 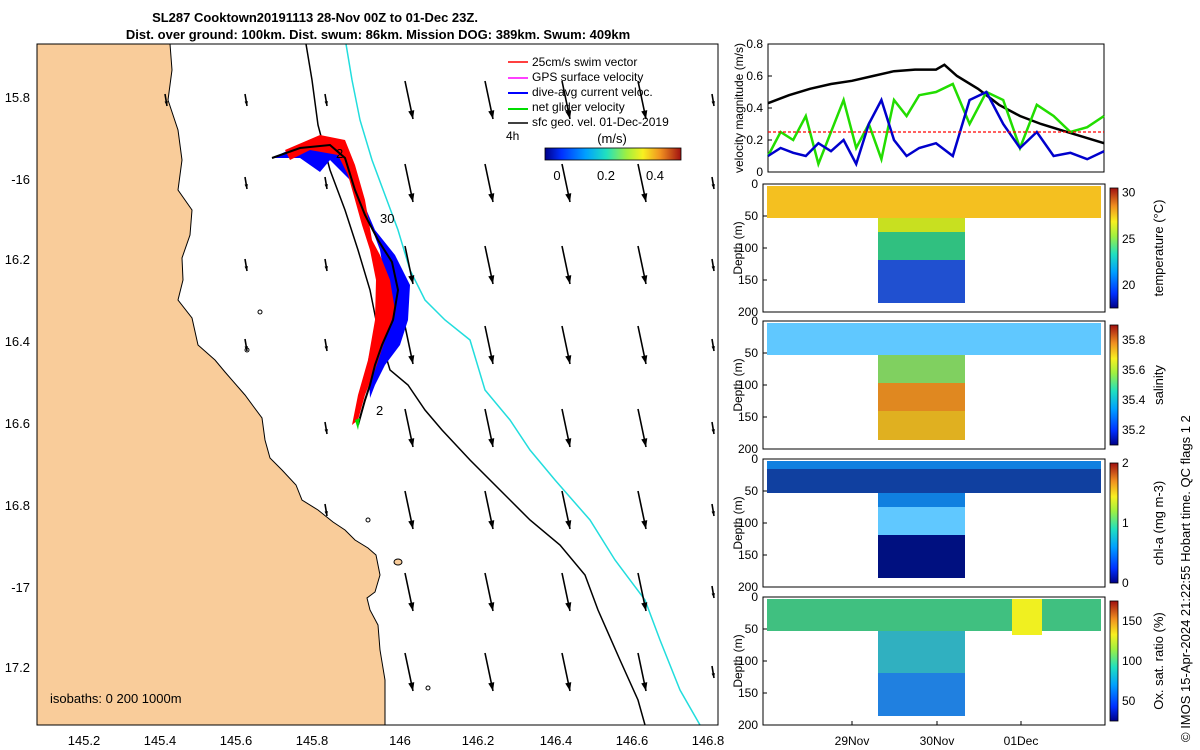 I want to click on section-colorbar-tick-label: 35.8, so click(x=1134, y=340).